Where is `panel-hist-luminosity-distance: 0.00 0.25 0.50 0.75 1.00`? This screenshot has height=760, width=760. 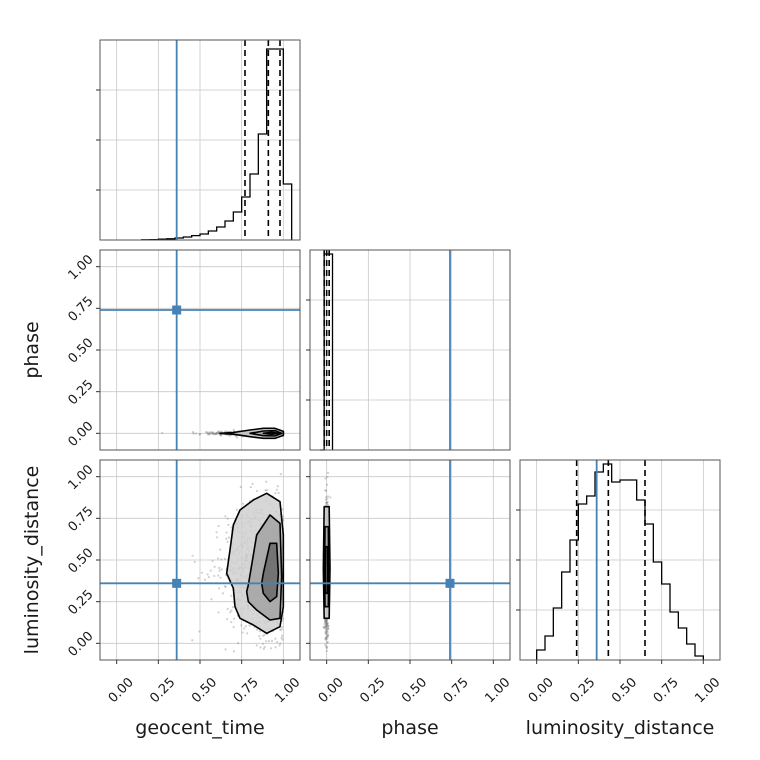 panel-hist-luminosity-distance: 0.00 0.25 0.50 0.75 1.00 is located at coordinates (619, 582).